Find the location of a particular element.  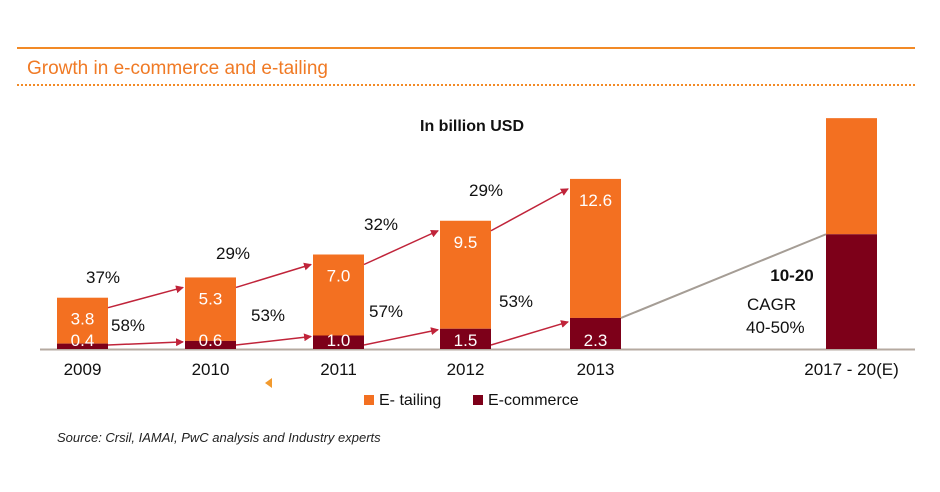

bar-label-e-commerce: 1.0 is located at coordinates (339, 340).